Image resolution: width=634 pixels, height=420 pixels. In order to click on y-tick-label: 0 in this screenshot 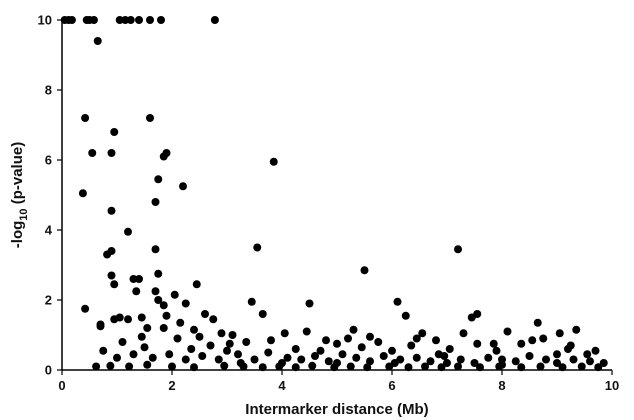, I will do `click(48, 370)`.